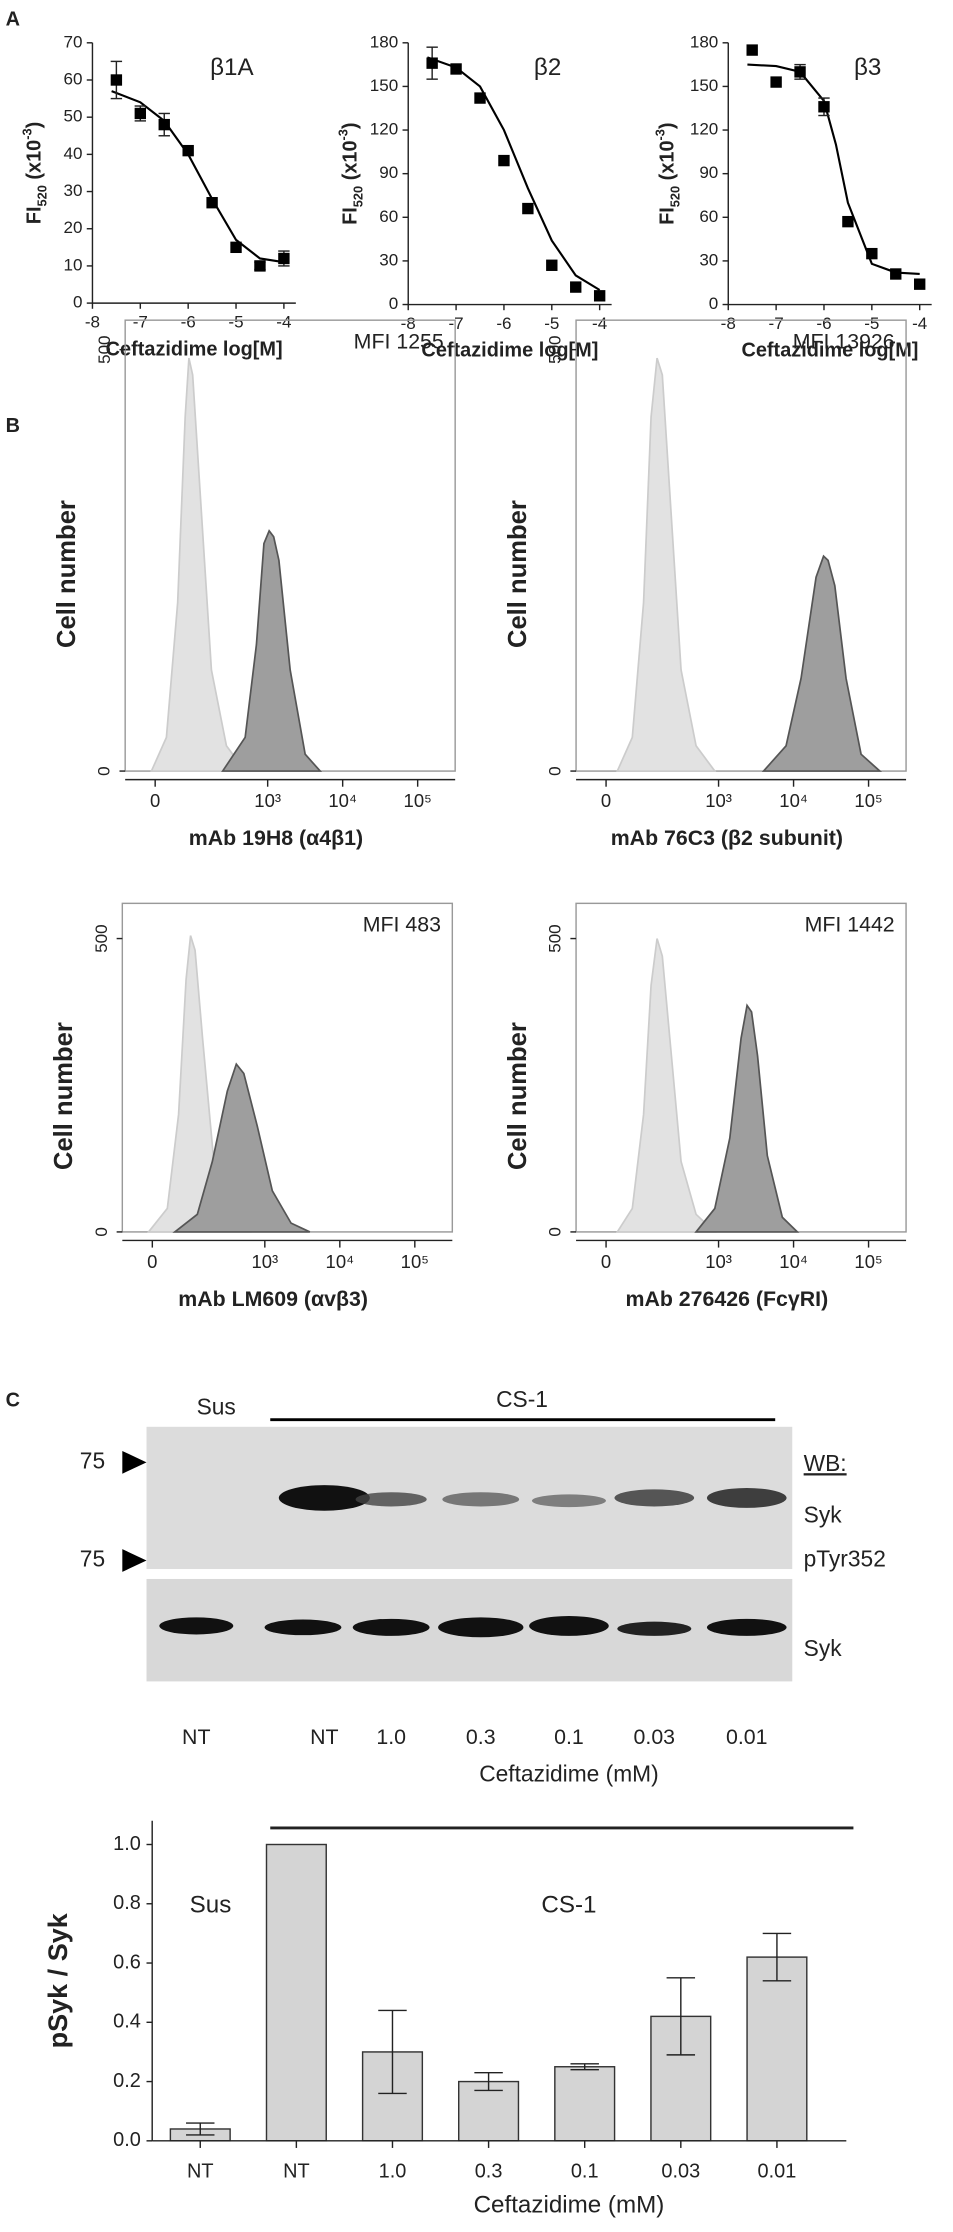 The width and height of the screenshot is (953, 2232). What do you see at coordinates (104, 349) in the screenshot?
I see `y-tick-label: 500` at bounding box center [104, 349].